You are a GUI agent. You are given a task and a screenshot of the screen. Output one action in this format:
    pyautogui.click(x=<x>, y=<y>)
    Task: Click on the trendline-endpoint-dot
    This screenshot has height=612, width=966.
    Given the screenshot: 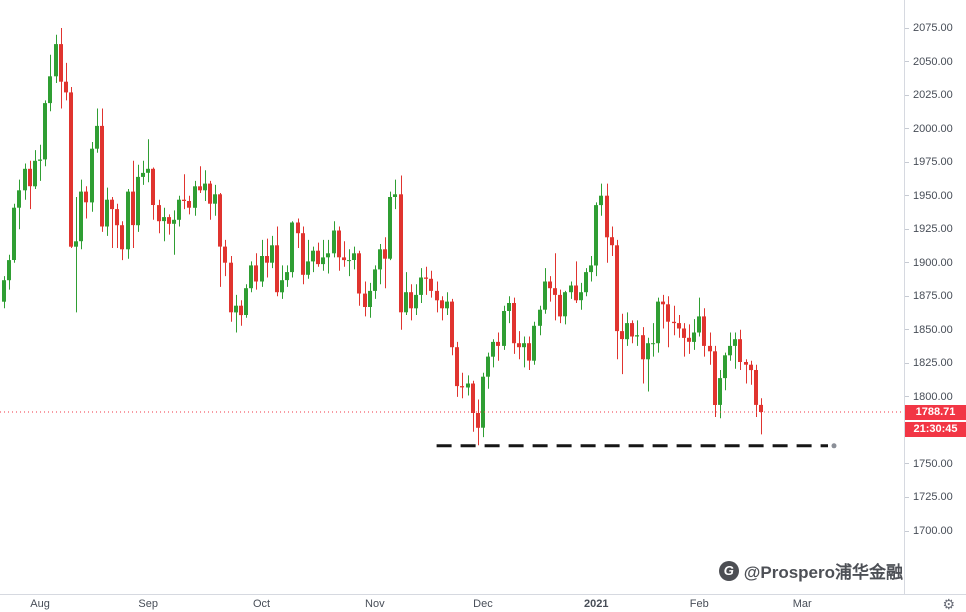 What is the action you would take?
    pyautogui.click(x=834, y=446)
    